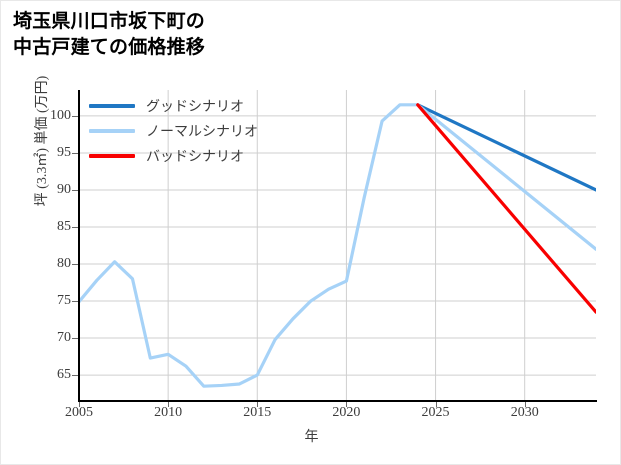 The width and height of the screenshot is (621, 465). I want to click on y-tick-label: 75, so click(64, 301).